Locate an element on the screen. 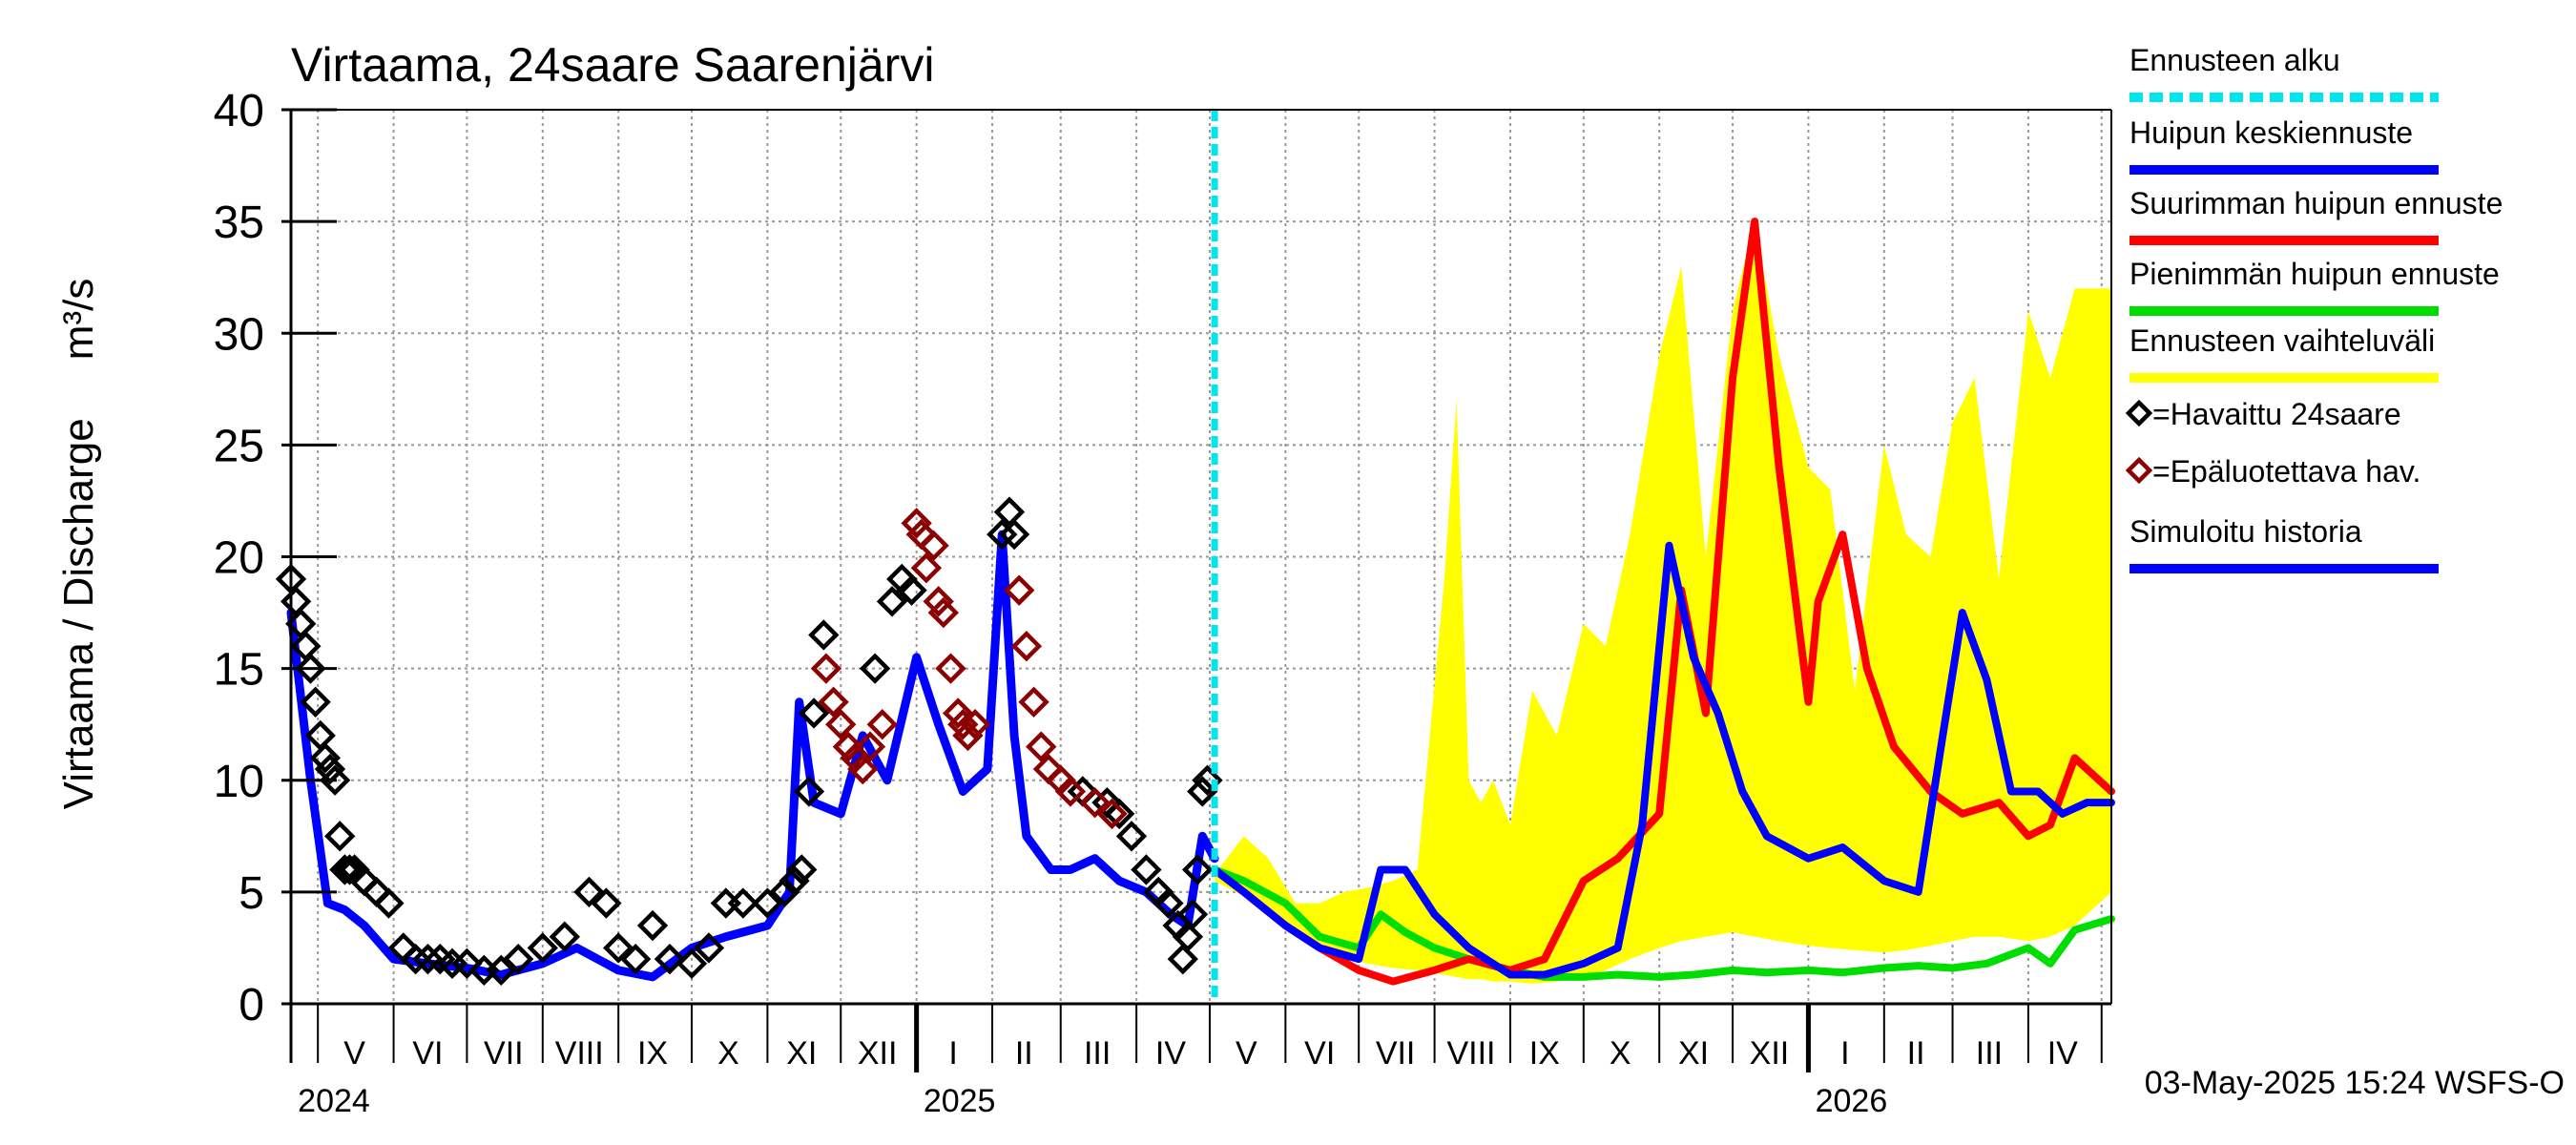 The height and width of the screenshot is (1145, 2576). y-tick-label: 40 is located at coordinates (239, 111).